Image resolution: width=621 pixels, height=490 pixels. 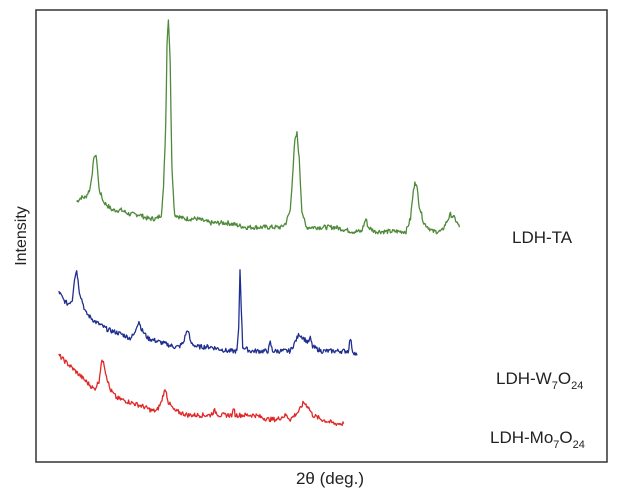 What do you see at coordinates (537, 439) in the screenshot?
I see `series-label: LDH-Mo7O24` at bounding box center [537, 439].